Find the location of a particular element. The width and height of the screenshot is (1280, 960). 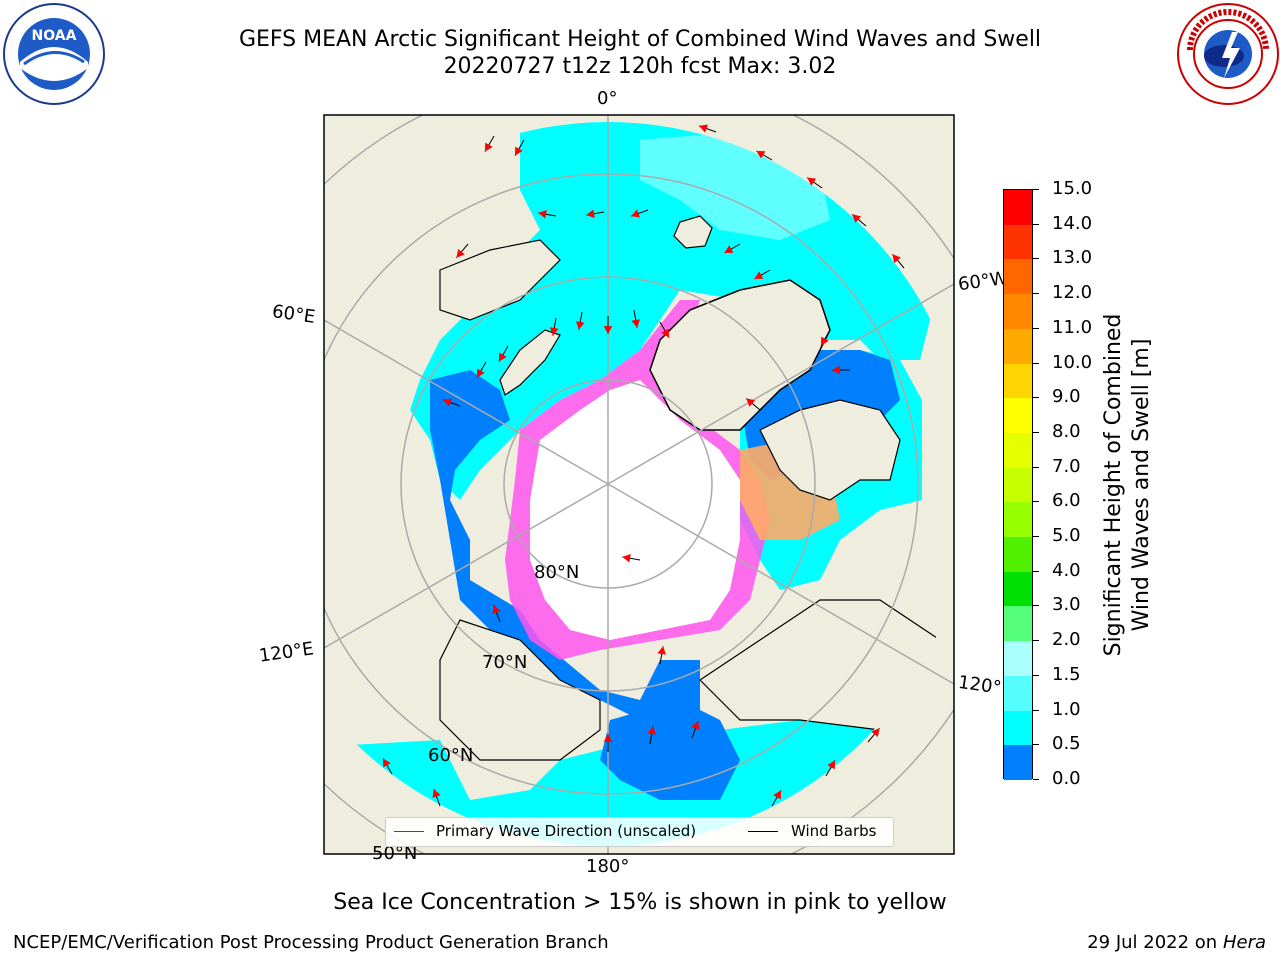

canadian-archipelago is located at coordinates (830, 450).